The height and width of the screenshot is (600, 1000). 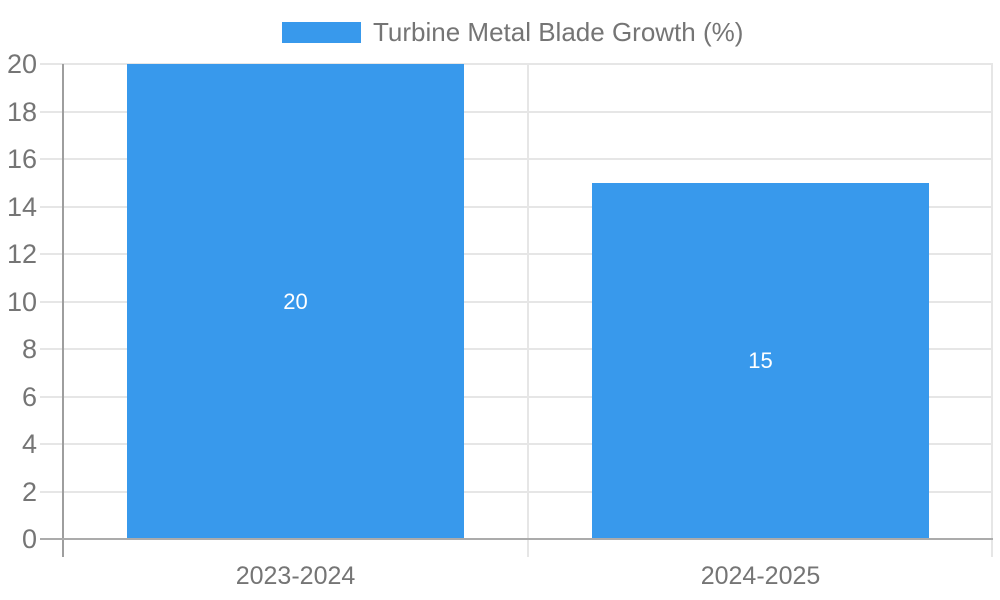 What do you see at coordinates (992, 310) in the screenshot?
I see `plot-right-border` at bounding box center [992, 310].